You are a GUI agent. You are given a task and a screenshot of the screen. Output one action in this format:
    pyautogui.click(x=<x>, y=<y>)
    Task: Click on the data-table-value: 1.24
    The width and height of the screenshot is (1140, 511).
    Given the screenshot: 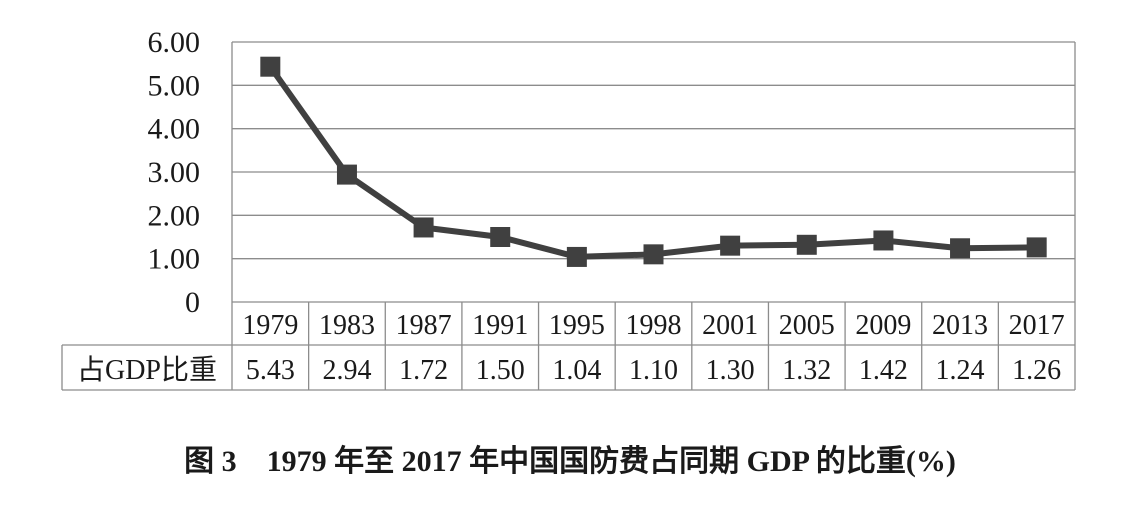 What is the action you would take?
    pyautogui.click(x=960, y=370)
    